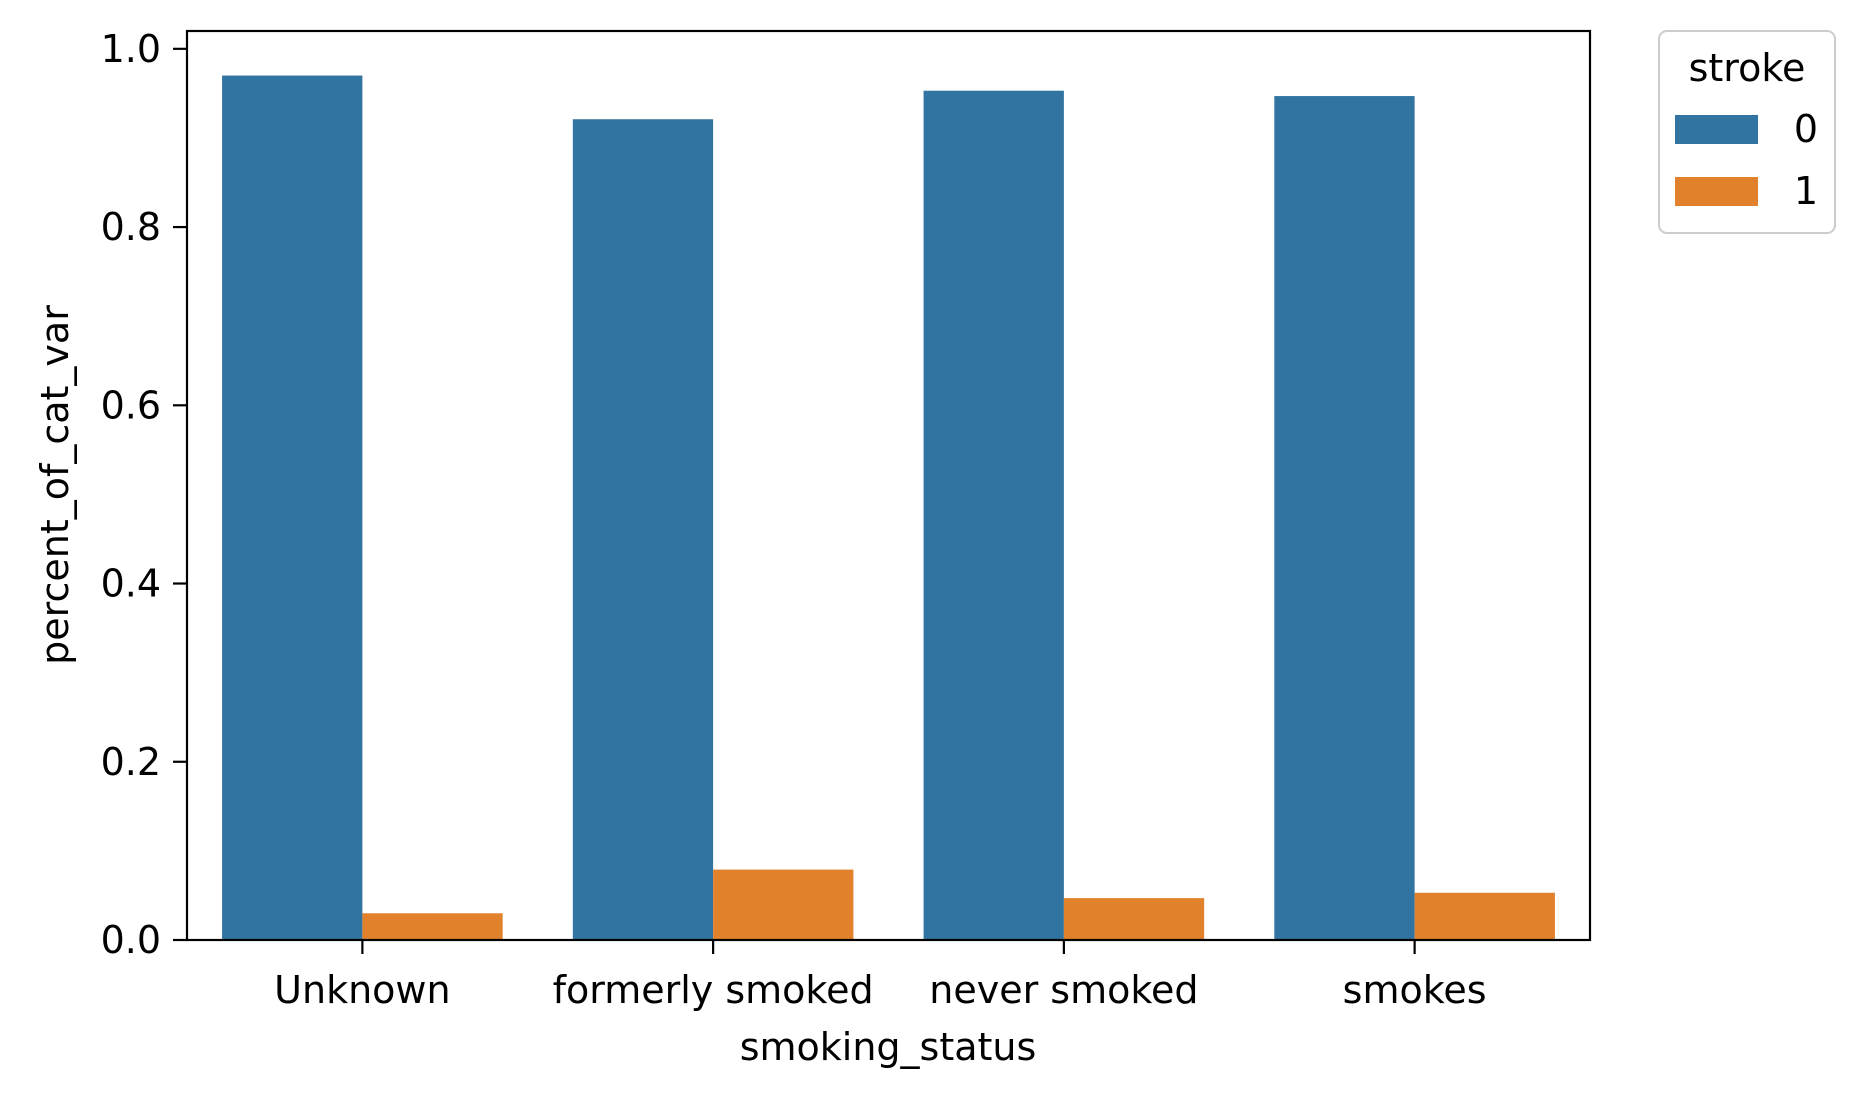  What do you see at coordinates (1806, 191) in the screenshot?
I see `legend-label-1: 1` at bounding box center [1806, 191].